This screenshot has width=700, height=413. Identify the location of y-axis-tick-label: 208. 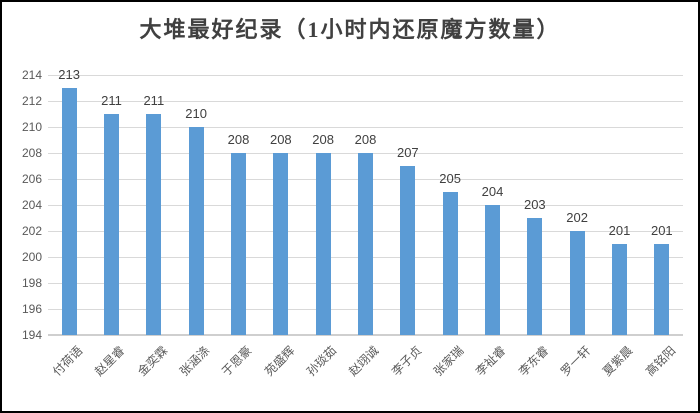
(31, 153).